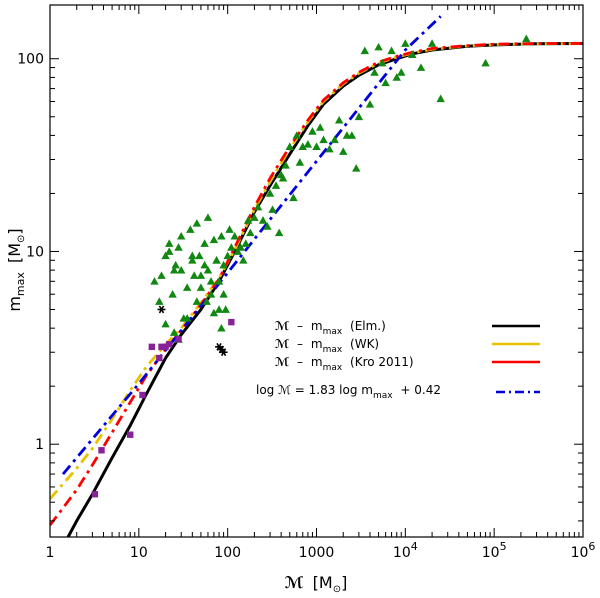 This screenshot has height=598, width=600. What do you see at coordinates (16, 269) in the screenshot?
I see `y-axis-label: mmax [M⊙]` at bounding box center [16, 269].